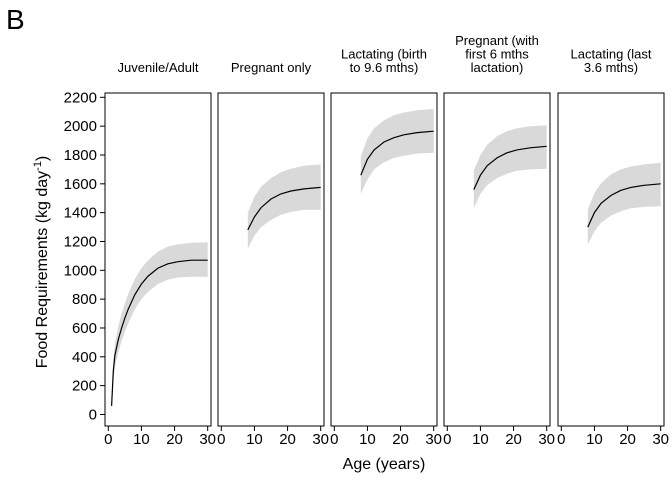  Describe the element at coordinates (497, 40) in the screenshot. I see `panel-title-line: Pregnant (with` at that location.